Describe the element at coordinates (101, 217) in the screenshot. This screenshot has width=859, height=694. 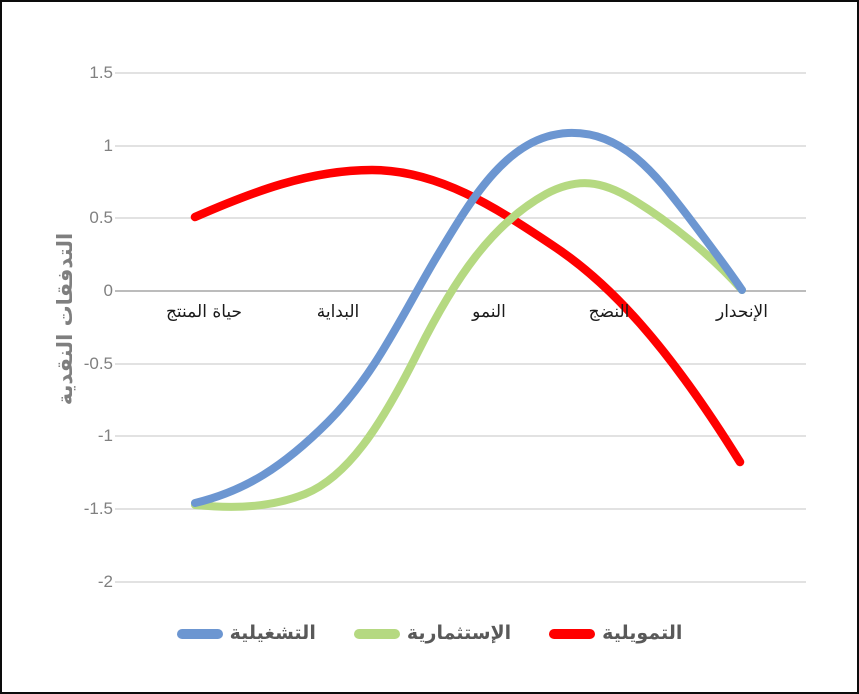
I see `y-tick-label: 0.5` at that location.